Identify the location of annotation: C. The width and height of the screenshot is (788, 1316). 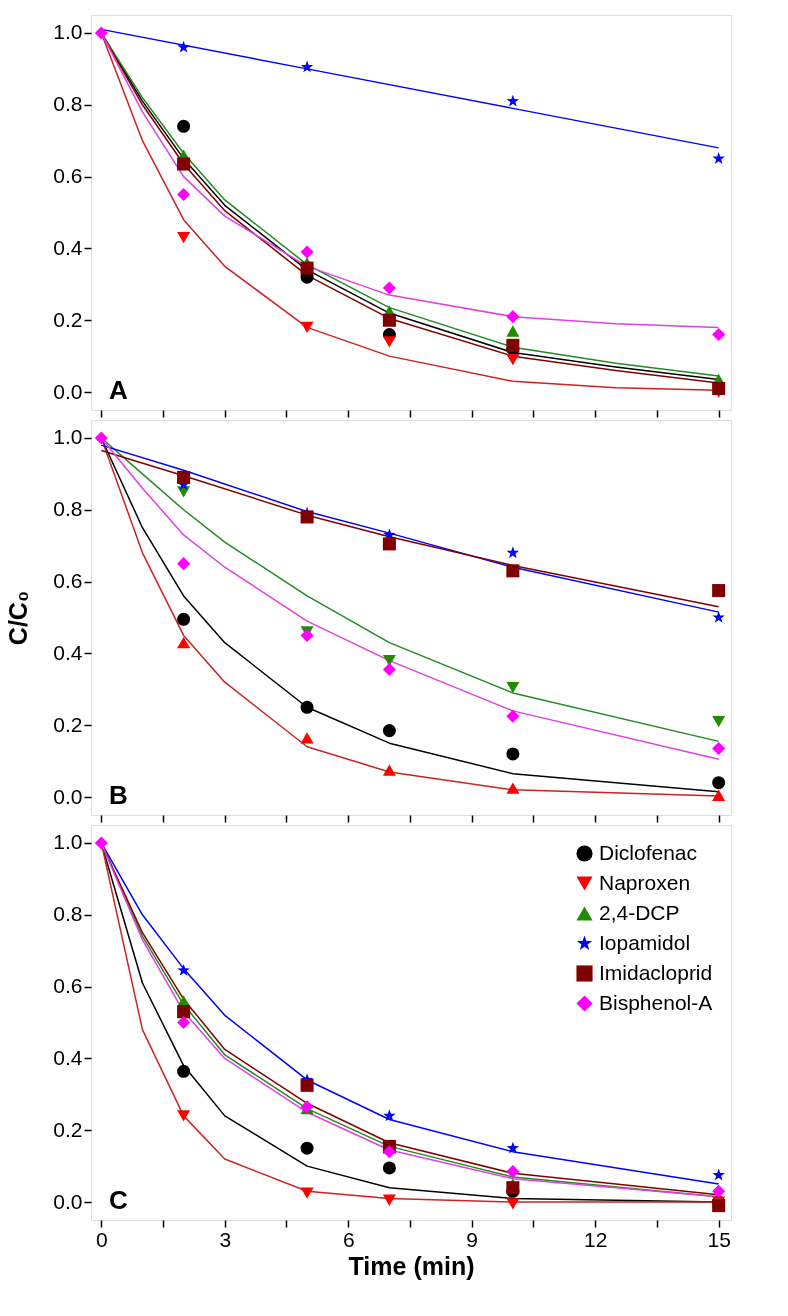
(118, 1200).